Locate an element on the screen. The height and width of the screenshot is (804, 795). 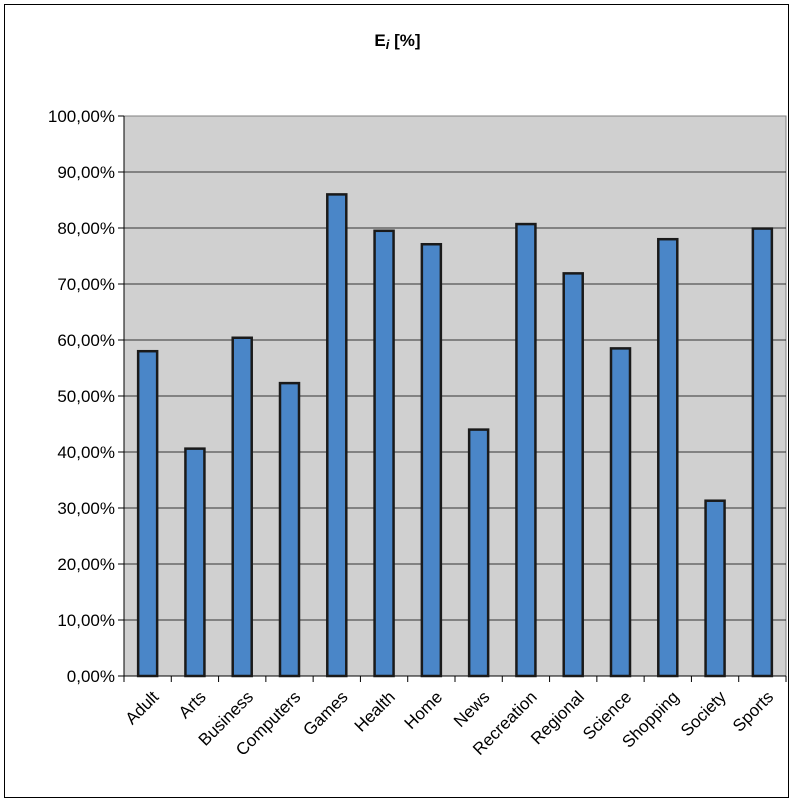
bar-news is located at coordinates (478, 553).